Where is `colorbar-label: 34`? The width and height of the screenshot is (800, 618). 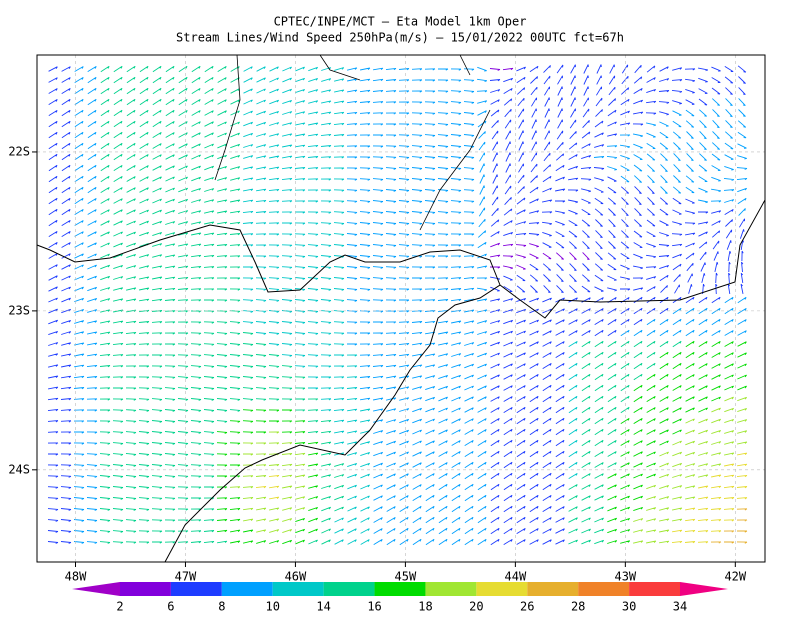
colorbar-label: 34 is located at coordinates (680, 607).